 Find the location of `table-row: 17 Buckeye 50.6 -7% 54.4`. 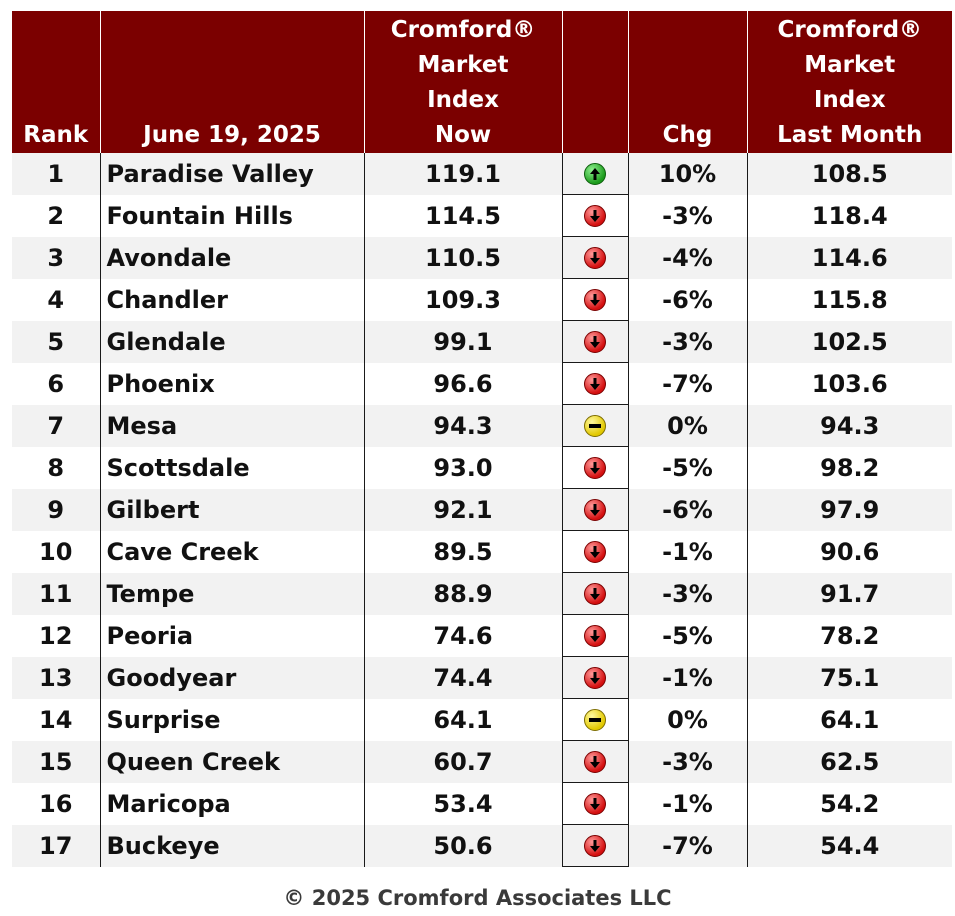

table-row: 17 Buckeye 50.6 -7% 54.4 is located at coordinates (482, 846).